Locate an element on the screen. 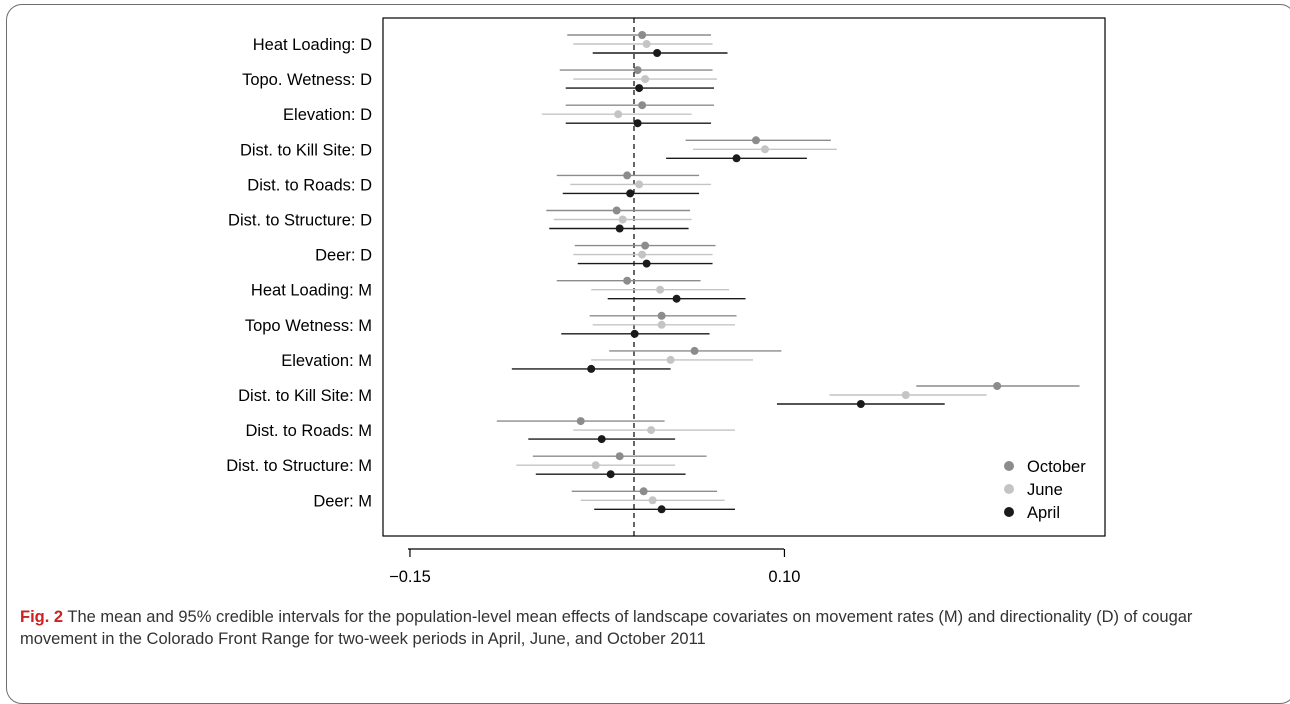 The image size is (1290, 704). legend-marker-april is located at coordinates (1009, 512).